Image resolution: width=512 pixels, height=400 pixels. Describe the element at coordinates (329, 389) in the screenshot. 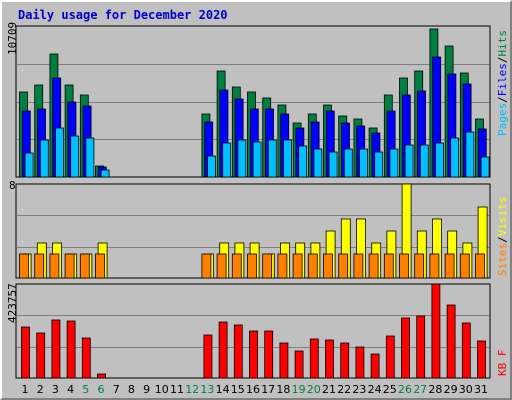

I see `day-label-21: 21` at that location.